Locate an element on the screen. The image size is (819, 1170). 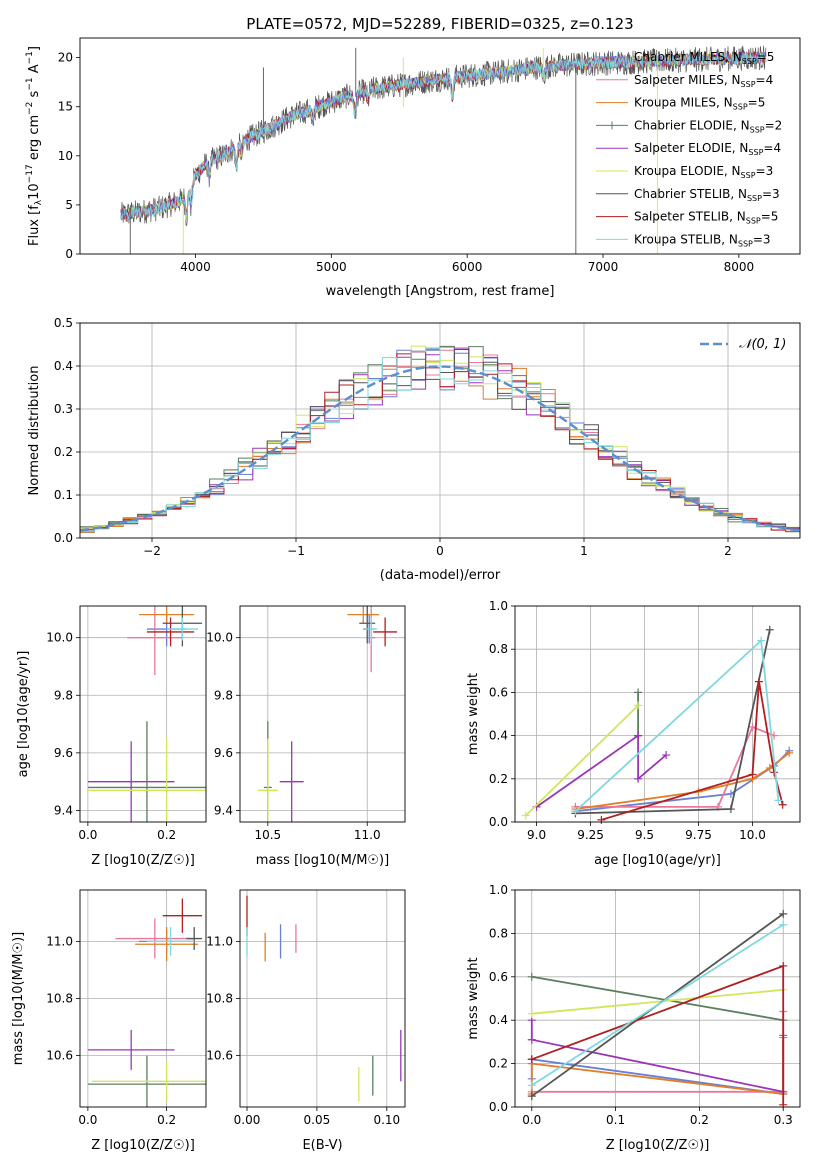
weight-line-salpeter_elodie is located at coordinates (657, 1056).